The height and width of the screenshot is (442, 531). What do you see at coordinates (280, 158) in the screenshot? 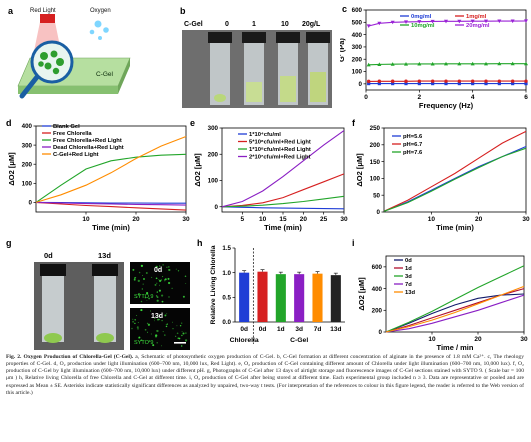
I see `legend-label: 2*10⁷cfu/ml+Red Light` at bounding box center [280, 158].